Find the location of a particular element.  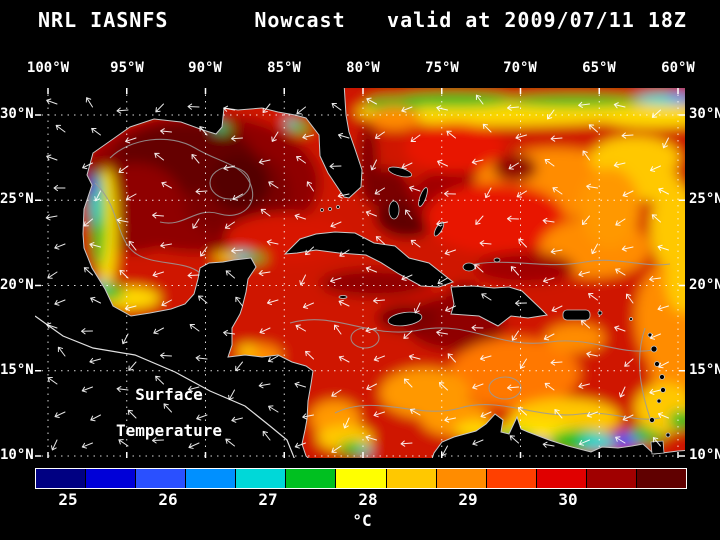

map-label-temperature: Temperature is located at coordinates (169, 430).